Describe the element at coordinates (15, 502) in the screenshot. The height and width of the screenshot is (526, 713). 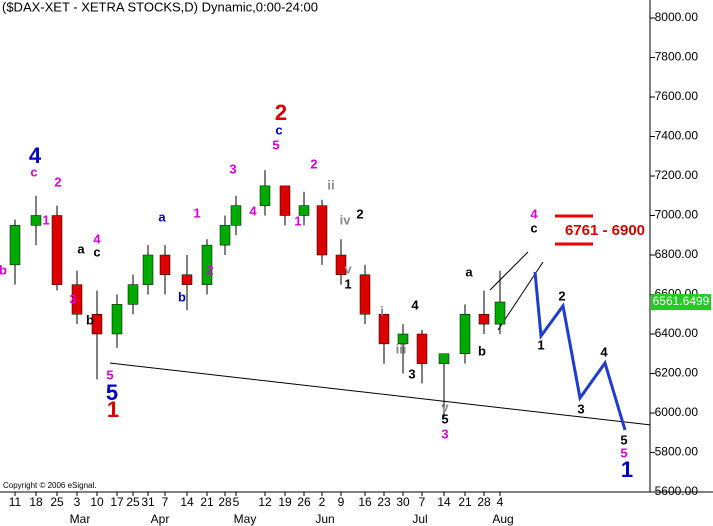
I see `x-tick-label: 11` at that location.